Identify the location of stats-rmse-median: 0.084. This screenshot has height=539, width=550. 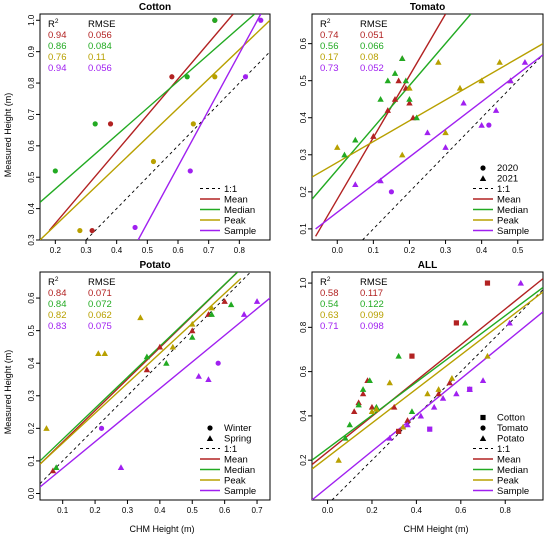
(100, 46).